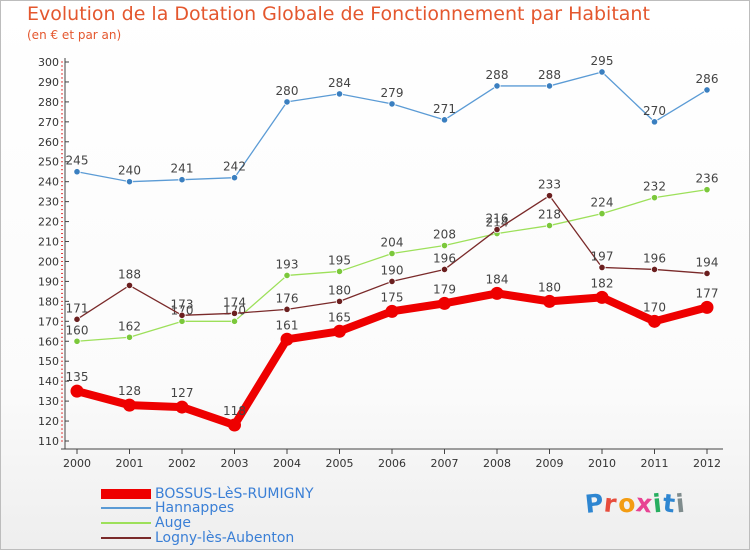  Describe the element at coordinates (602, 61) in the screenshot. I see `data-label: 295` at that location.